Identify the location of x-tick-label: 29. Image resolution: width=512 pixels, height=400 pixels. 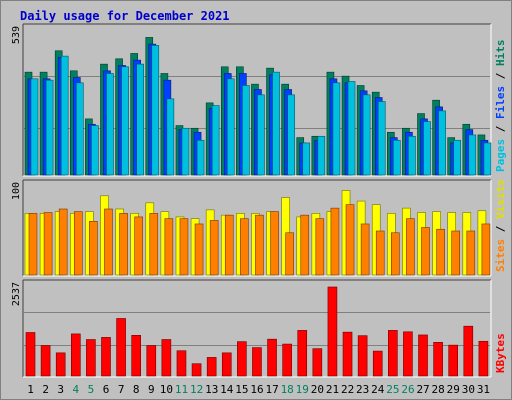
(453, 389).